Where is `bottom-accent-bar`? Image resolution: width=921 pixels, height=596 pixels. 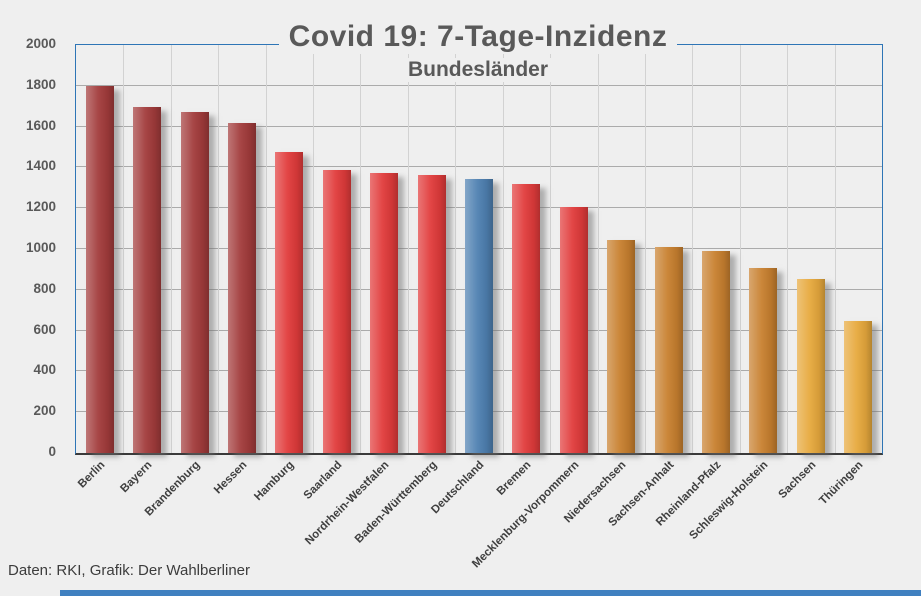 bottom-accent-bar is located at coordinates (490, 593).